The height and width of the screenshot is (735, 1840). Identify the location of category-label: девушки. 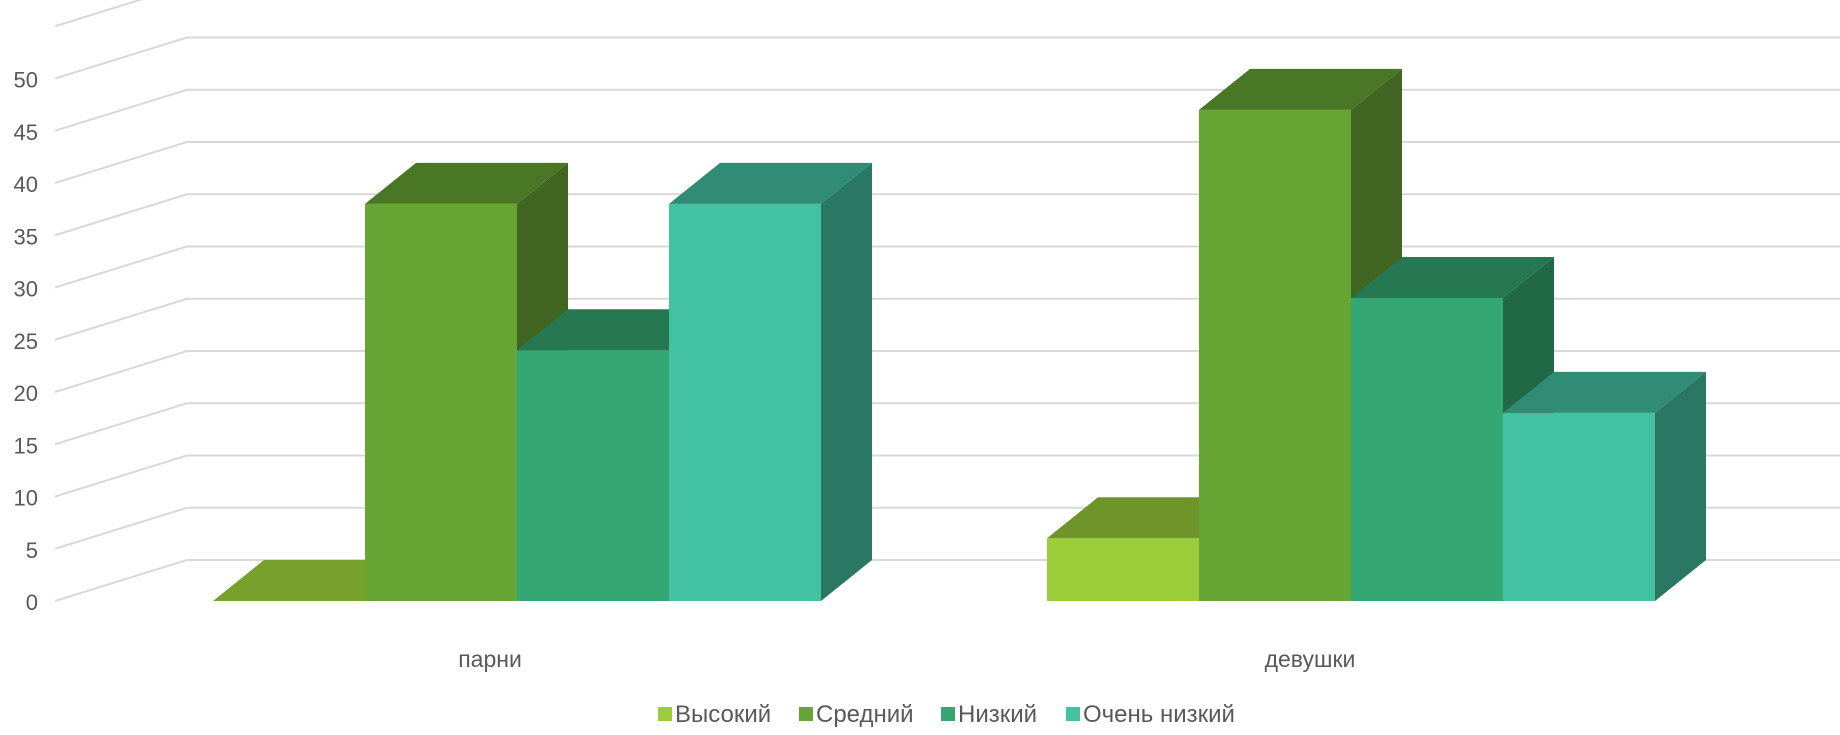
(1310, 659).